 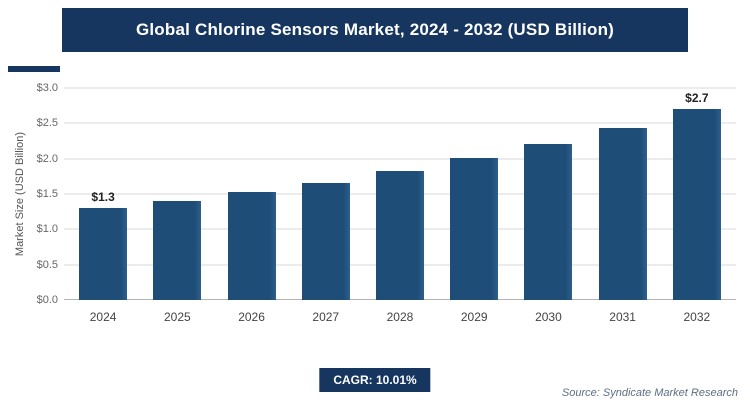 I want to click on bar-cell-2031, so click(x=623, y=194).